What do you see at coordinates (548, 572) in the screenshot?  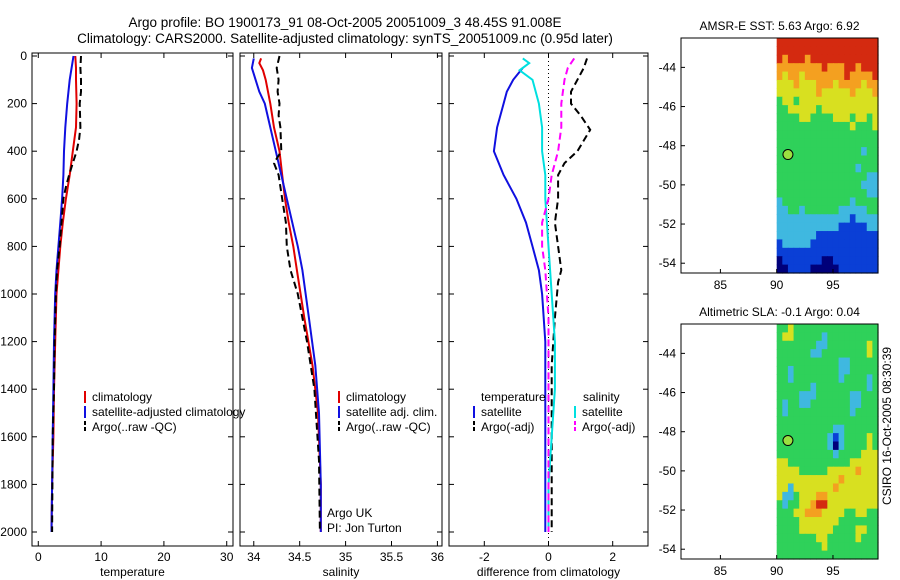 I see `difference-xlabel: difference from climatology` at bounding box center [548, 572].